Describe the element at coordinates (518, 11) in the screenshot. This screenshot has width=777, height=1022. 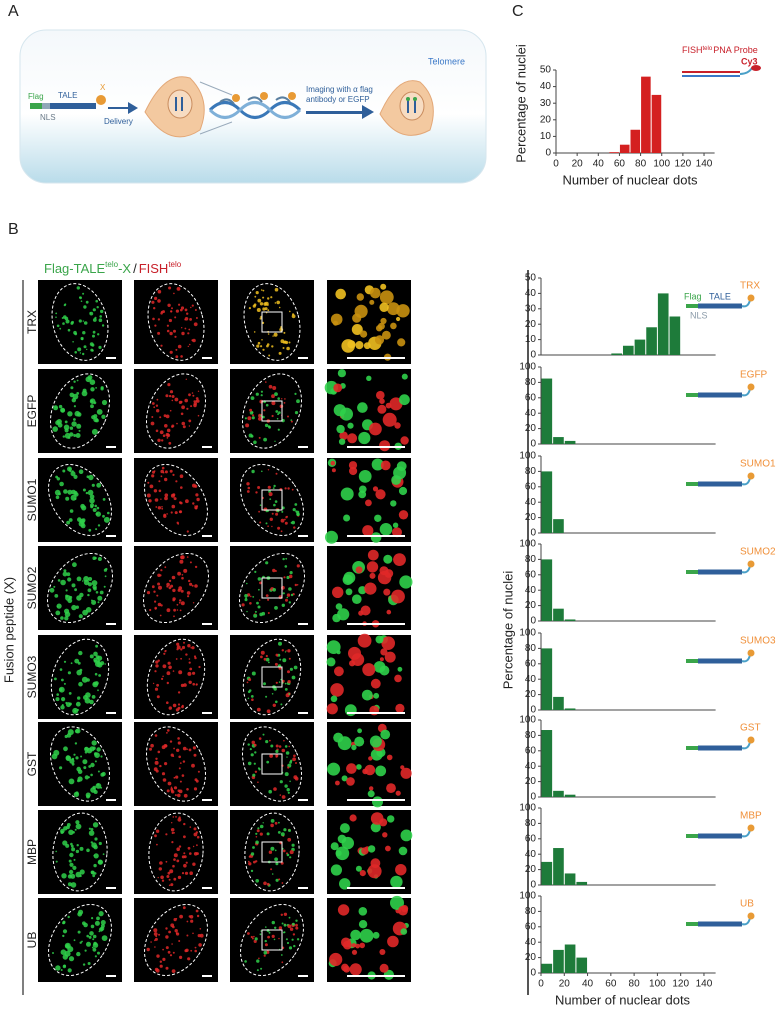
I see `panel-label: C` at that location.